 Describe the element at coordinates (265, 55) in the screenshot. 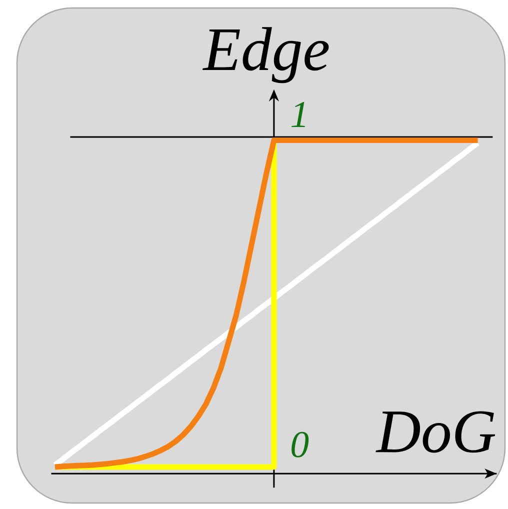

I see `y-axis-title: Edge` at that location.